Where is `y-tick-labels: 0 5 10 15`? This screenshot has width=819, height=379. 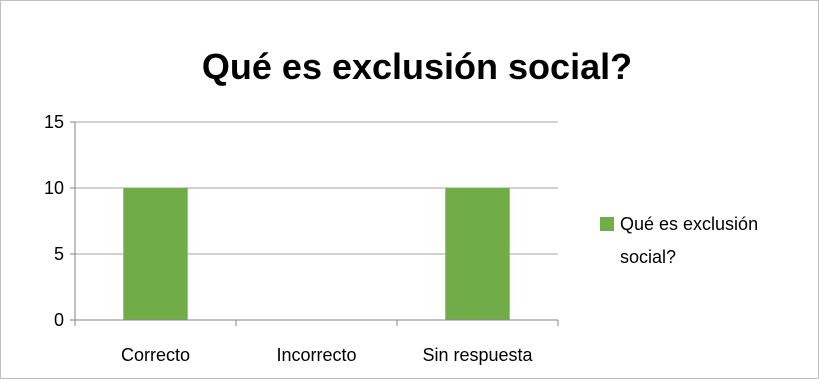 y-tick-labels: 0 5 10 15 is located at coordinates (54, 221).